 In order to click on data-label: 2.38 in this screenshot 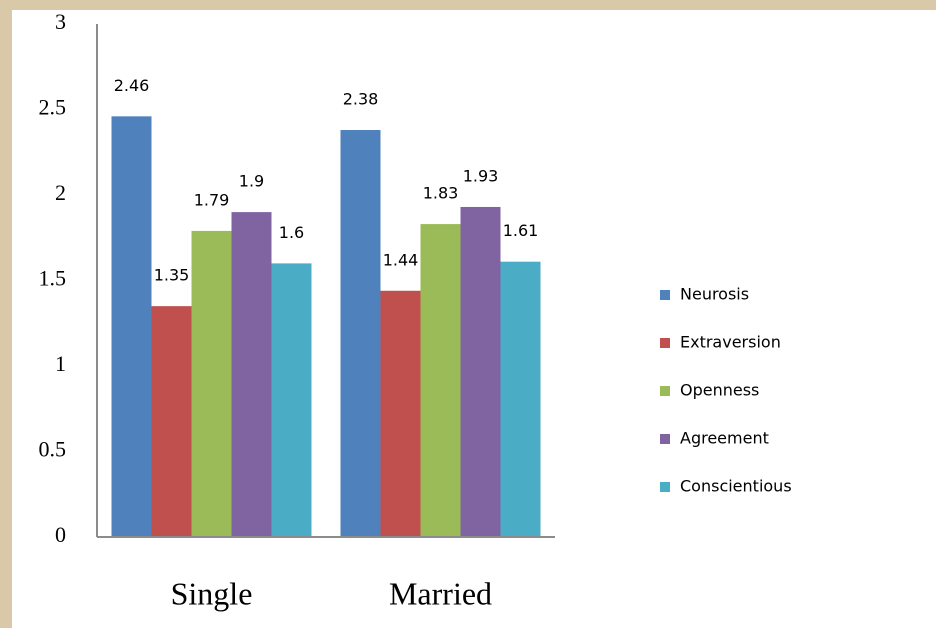, I will do `click(361, 99)`.